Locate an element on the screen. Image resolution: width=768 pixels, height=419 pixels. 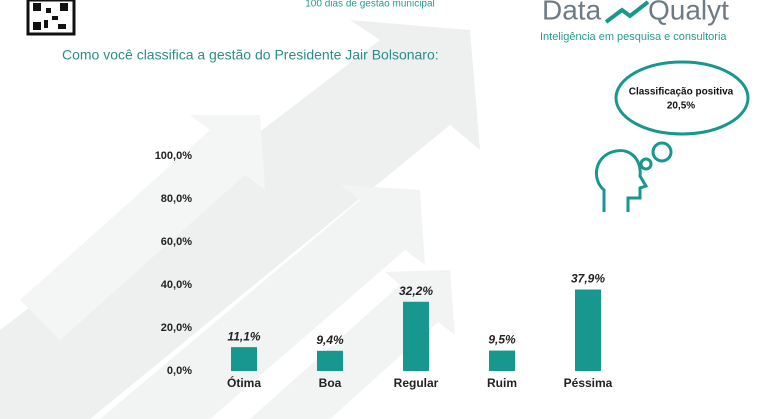
subtitle: 100 dias de gestão municipal is located at coordinates (370, 5).